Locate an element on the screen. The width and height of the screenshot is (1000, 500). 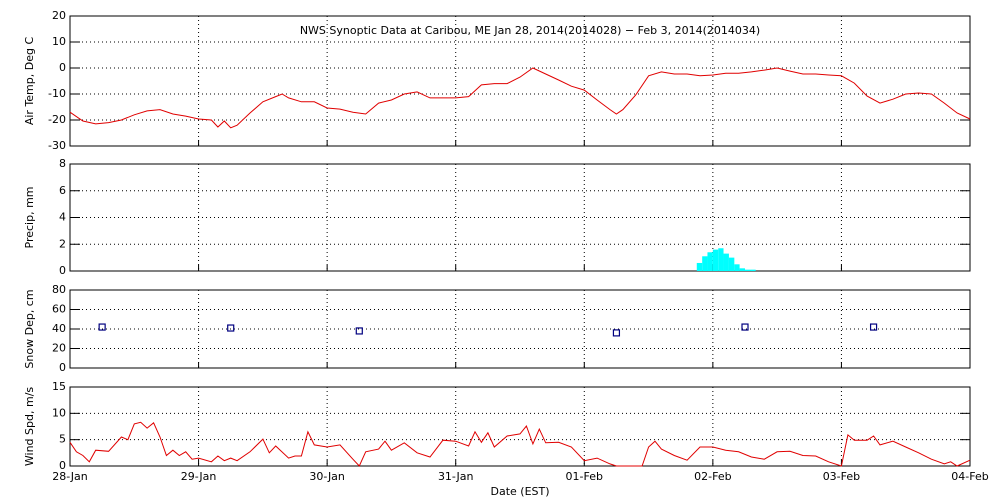
x-axis-label: Date (EST) is located at coordinates (519, 491).